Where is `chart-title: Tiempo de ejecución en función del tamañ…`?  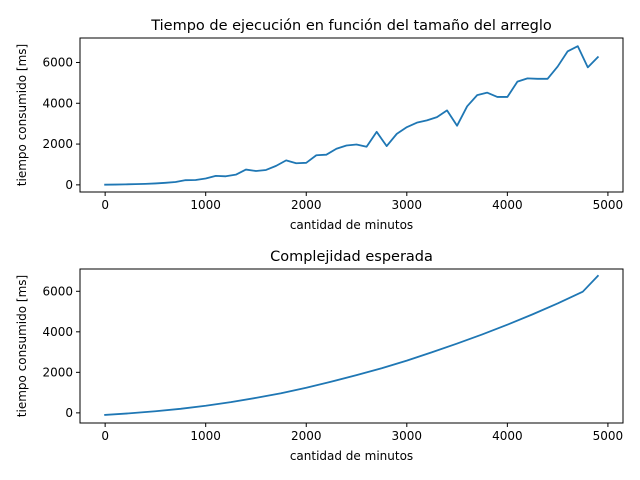 chart-title: Tiempo de ejecución en función del tamañ… is located at coordinates (351, 26).